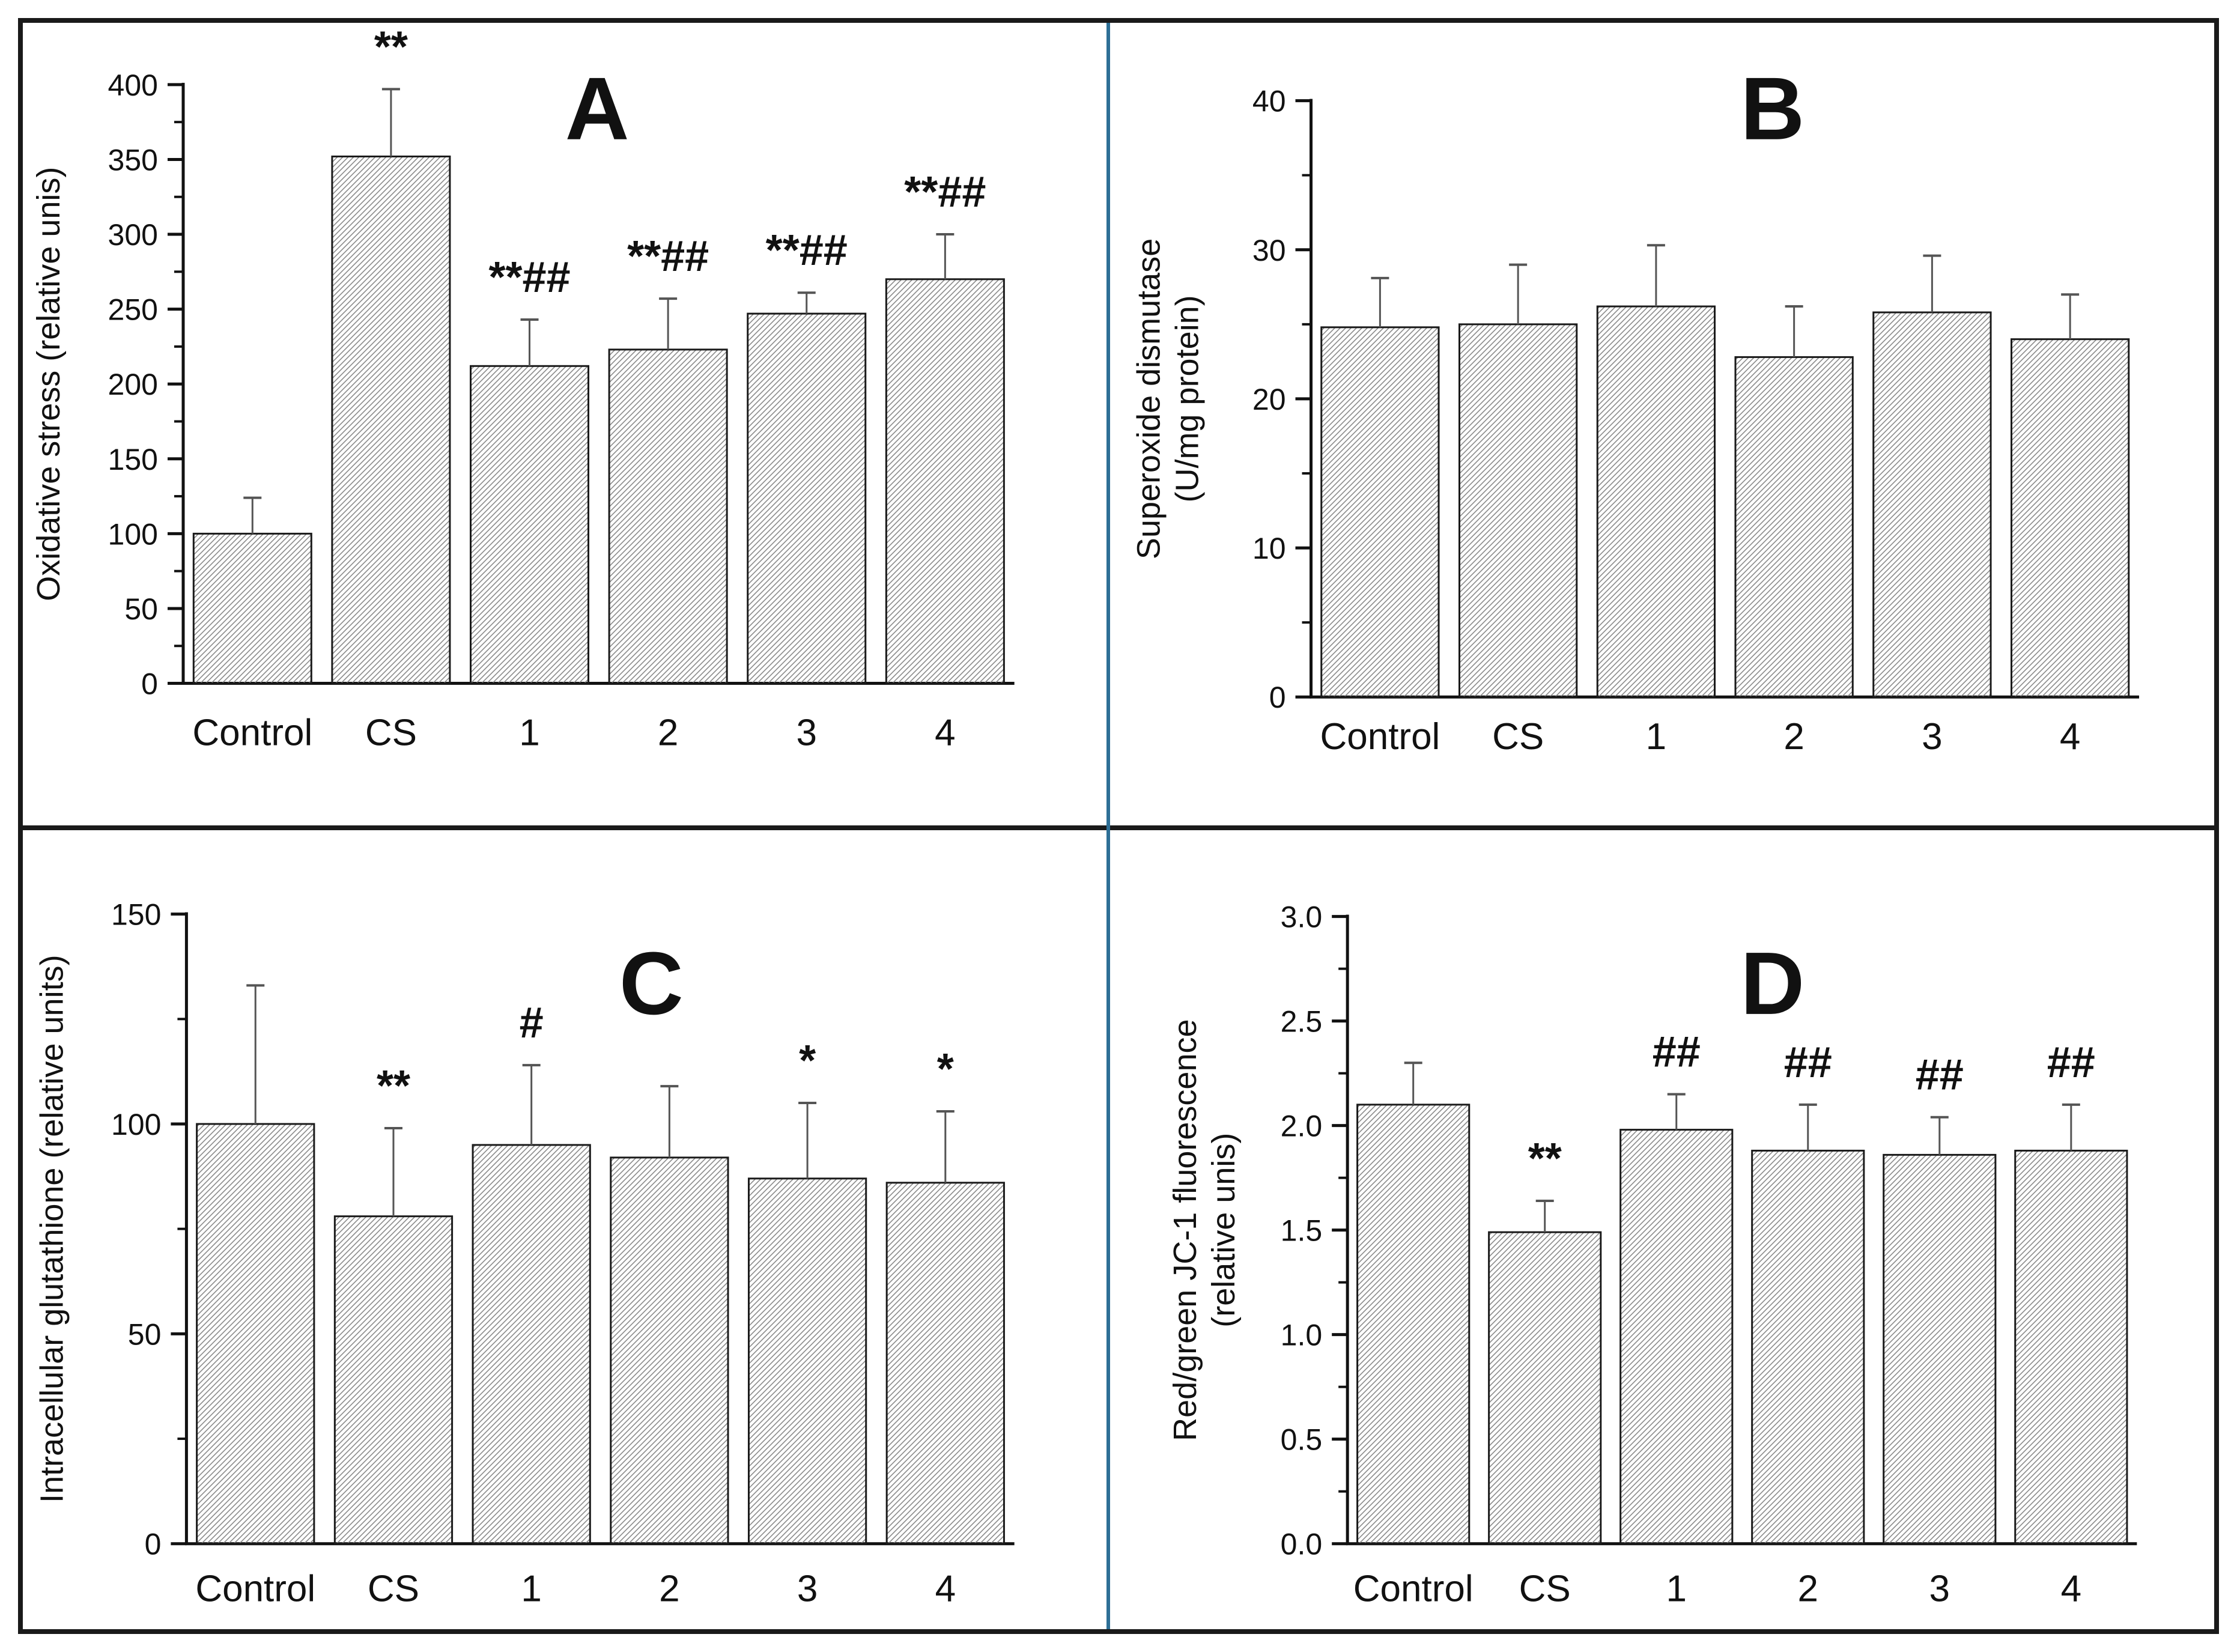 The height and width of the screenshot is (1652, 2237). What do you see at coordinates (1108, 826) in the screenshot?
I see `vertical-divider` at bounding box center [1108, 826].